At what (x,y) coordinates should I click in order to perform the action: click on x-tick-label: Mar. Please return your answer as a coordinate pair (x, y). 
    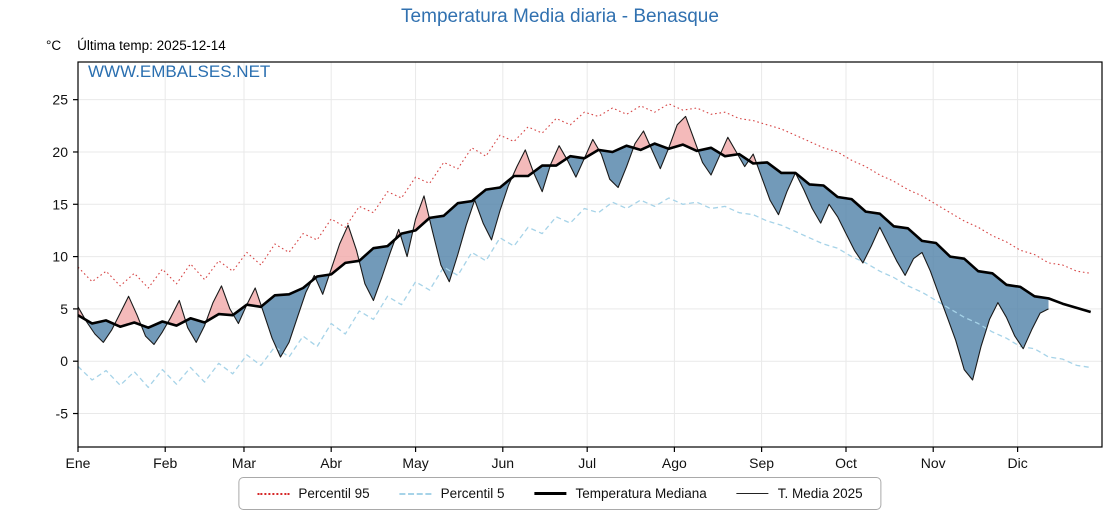
    Looking at the image, I should click on (244, 463).